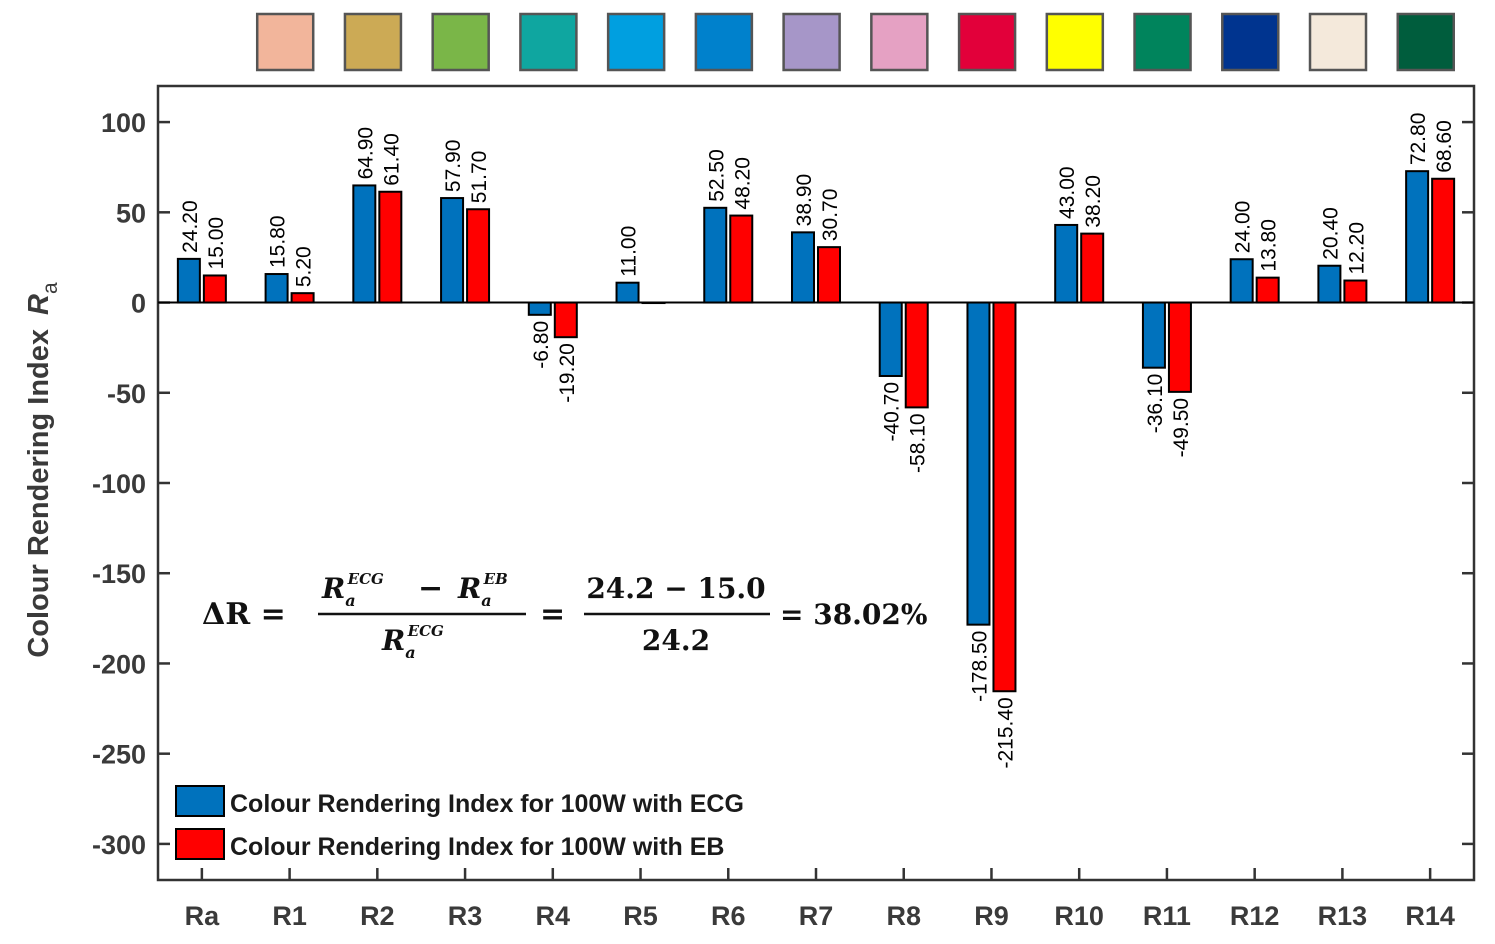 This screenshot has width=1495, height=944. Describe the element at coordinates (482, 590) in the screenshot. I see `formula-num-b: RaEB` at that location.